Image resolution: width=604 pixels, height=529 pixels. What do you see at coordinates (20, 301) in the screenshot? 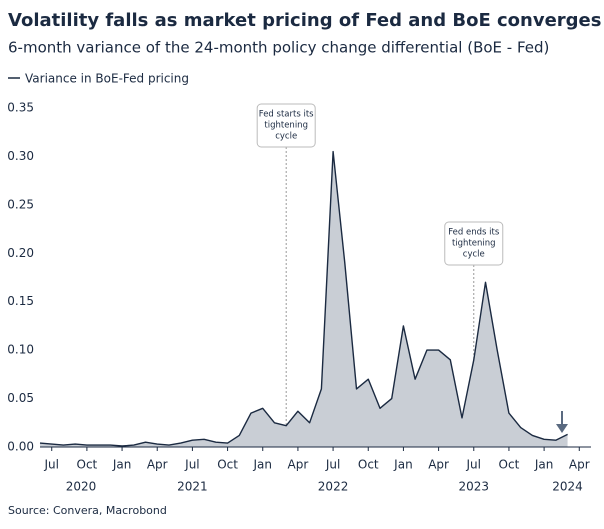
I see `y-tick-label: 0.15` at bounding box center [20, 301].